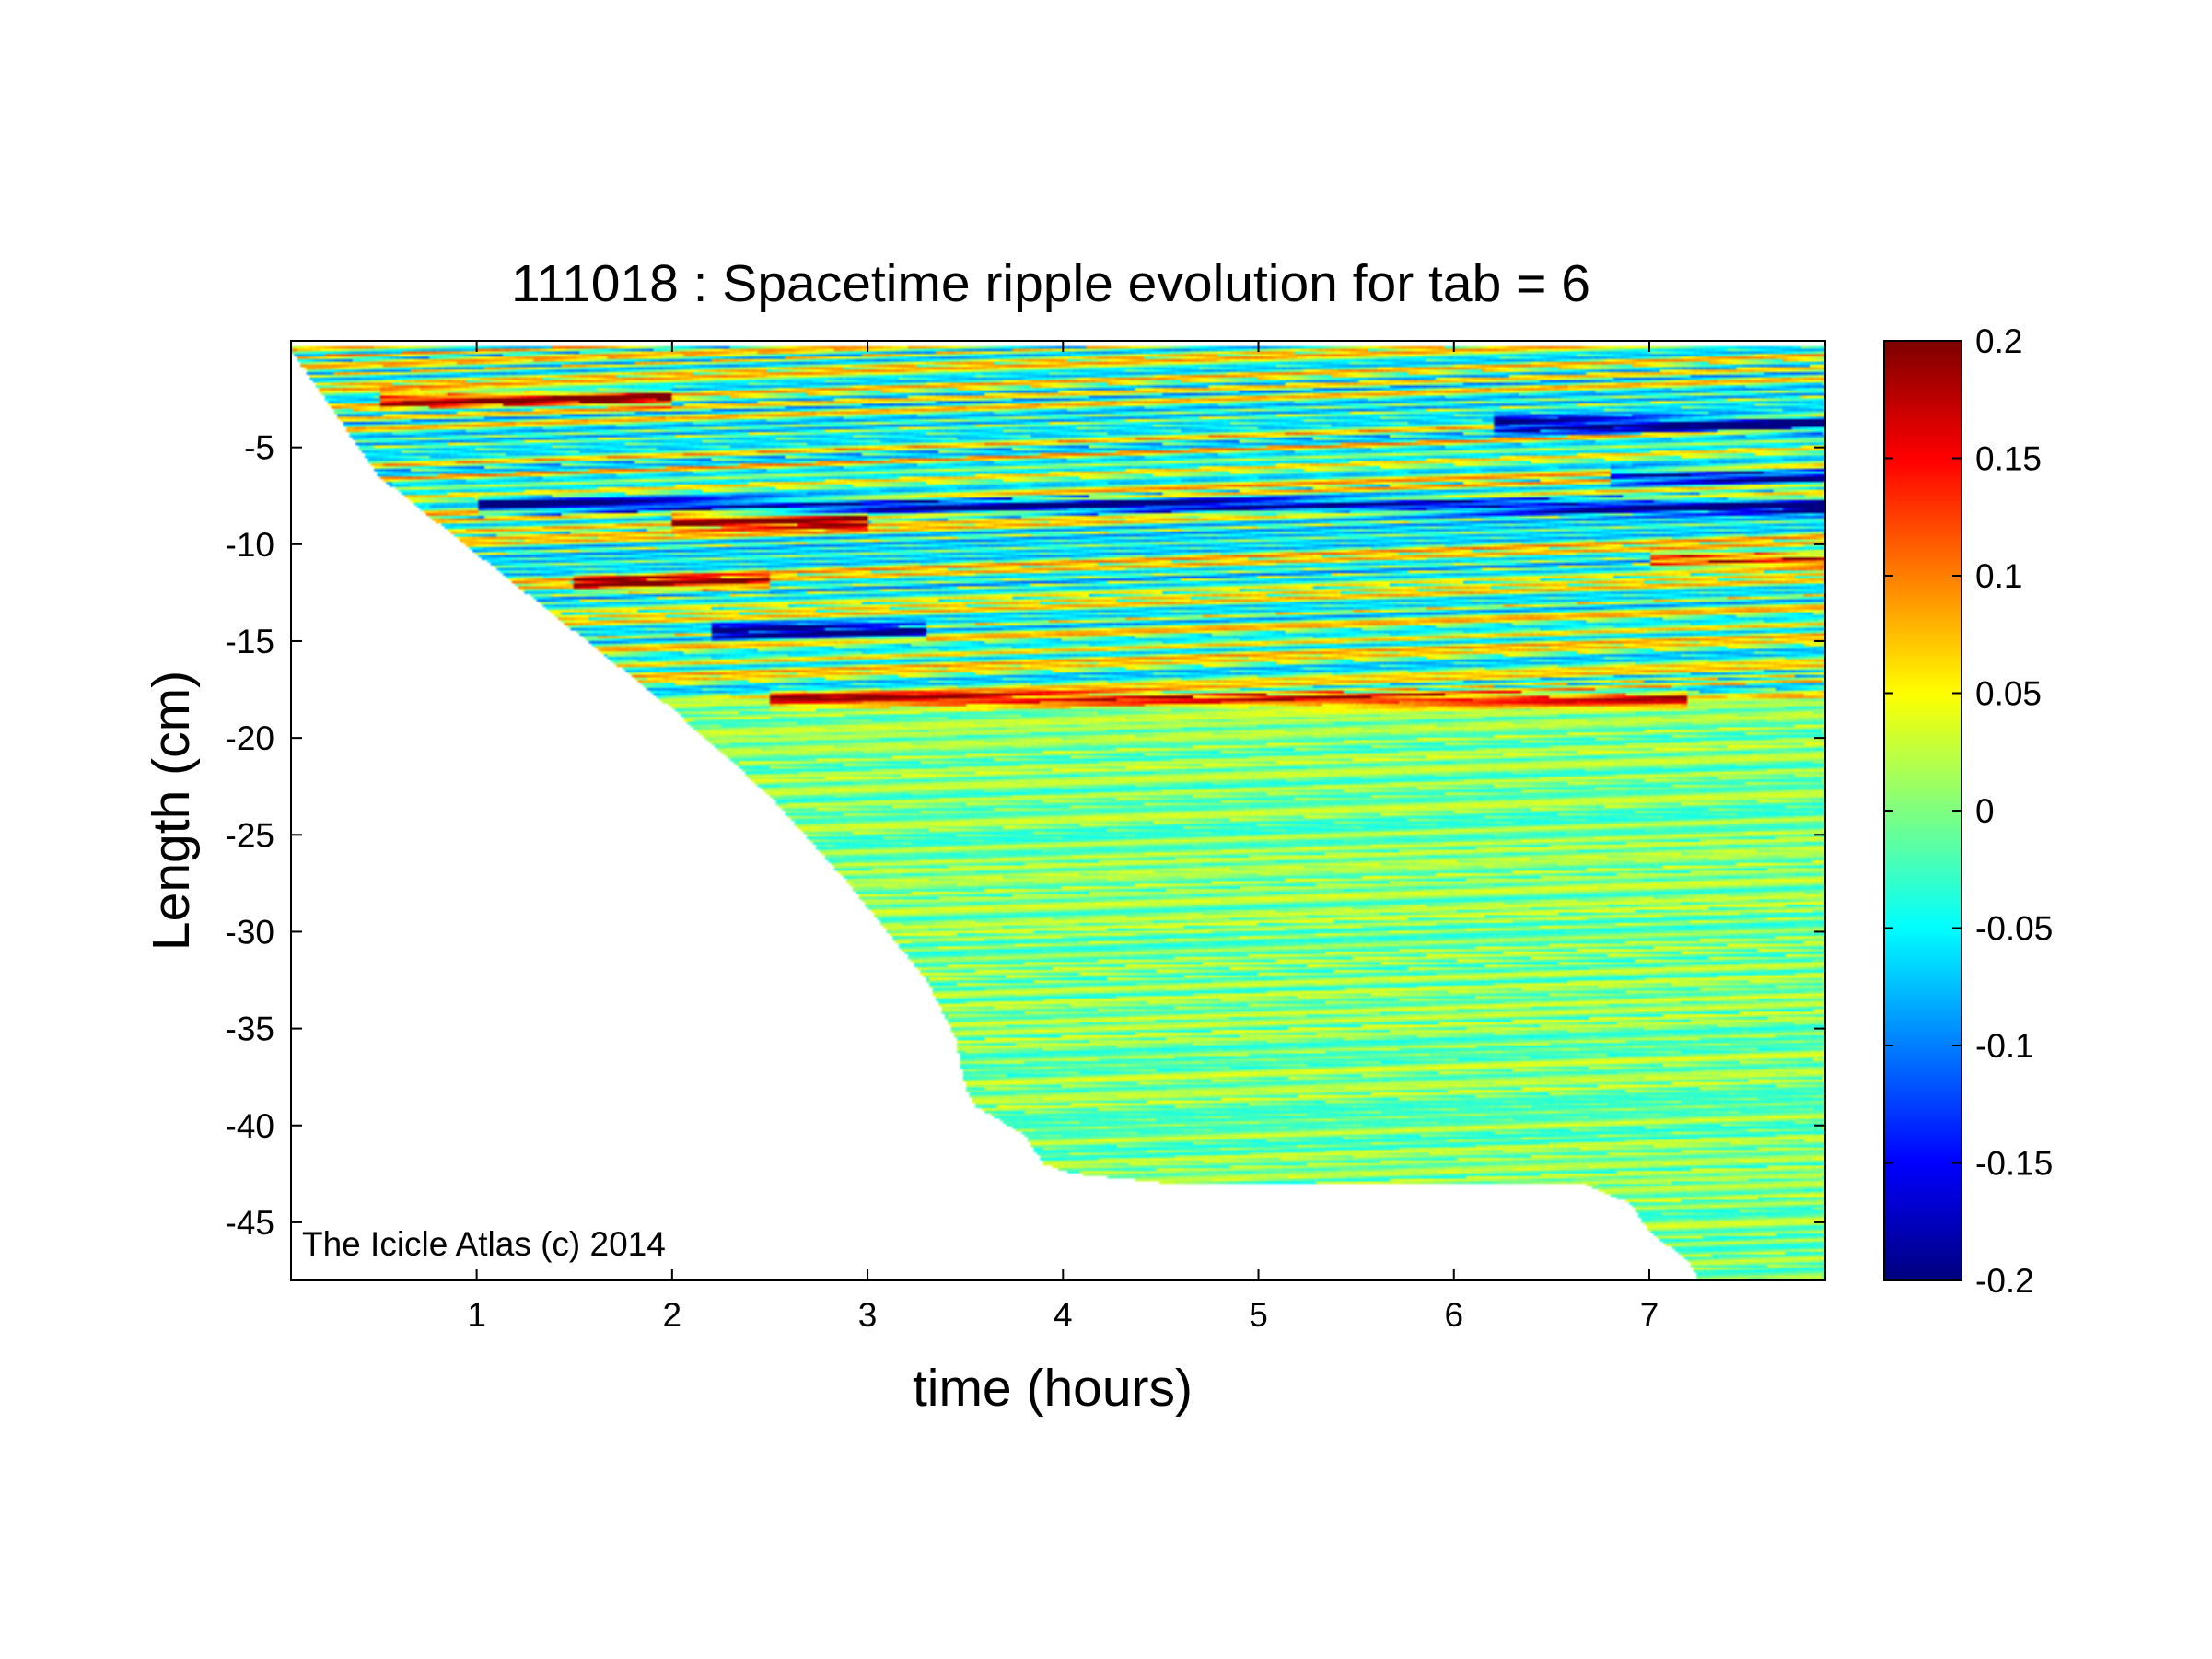 The width and height of the screenshot is (2212, 1659). Describe the element at coordinates (1258, 1315) in the screenshot. I see `x-tick-label: 5` at that location.